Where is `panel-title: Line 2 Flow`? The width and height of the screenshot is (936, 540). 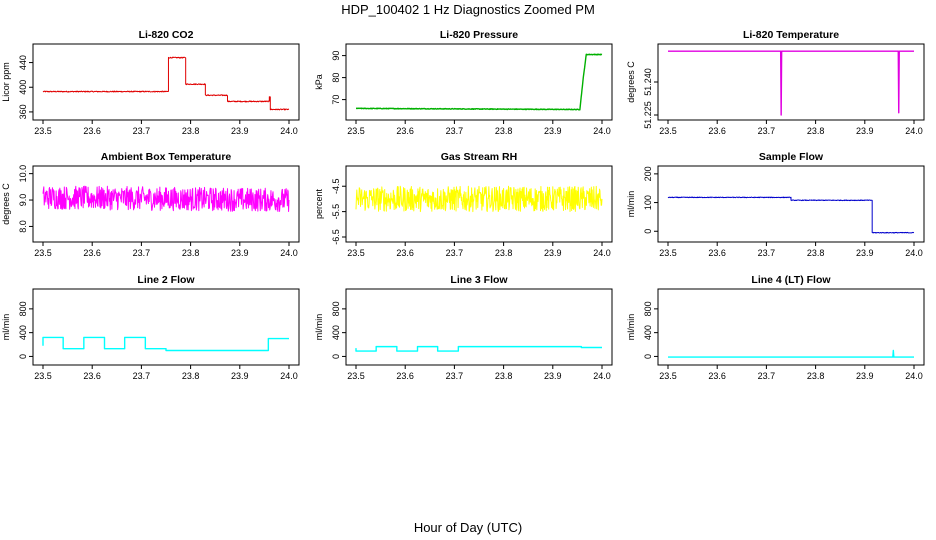
panel-title: Line 2 Flow is located at coordinates (166, 280).